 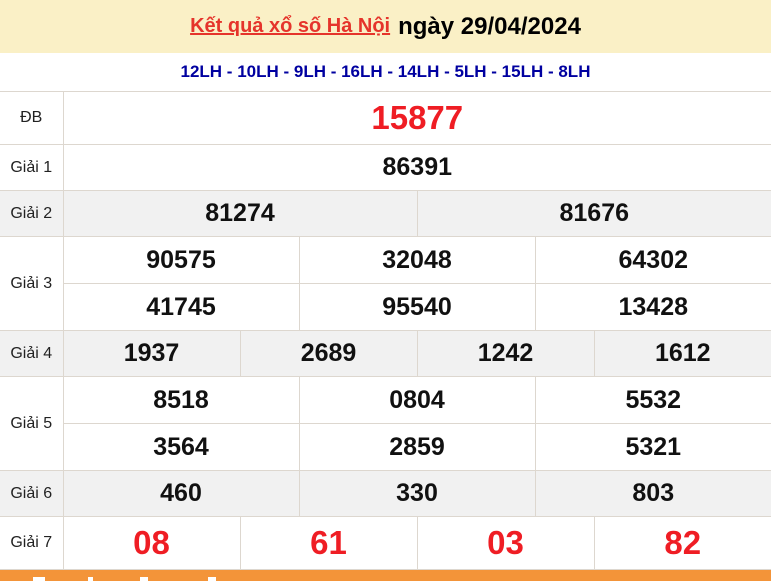 I want to click on prize-value: 8518, so click(x=181, y=400).